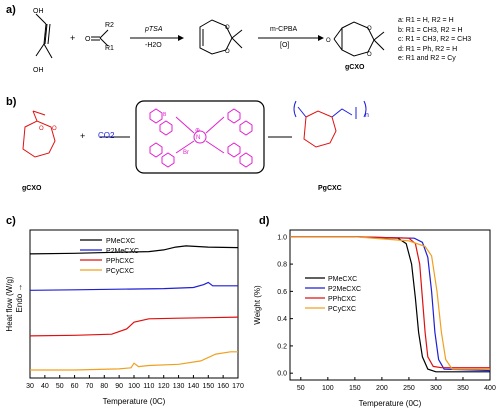 The height and width of the screenshot is (410, 500). I want to click on catalyst-n-label: N, so click(198, 138).